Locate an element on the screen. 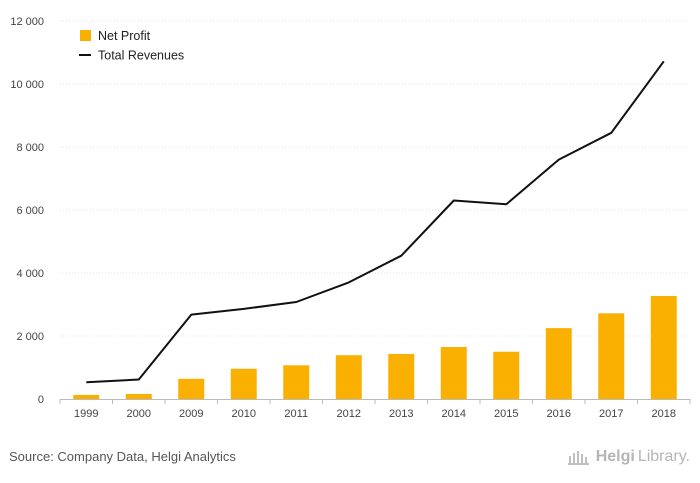 The height and width of the screenshot is (483, 700). y-tick-label: 12 000 is located at coordinates (27, 22).